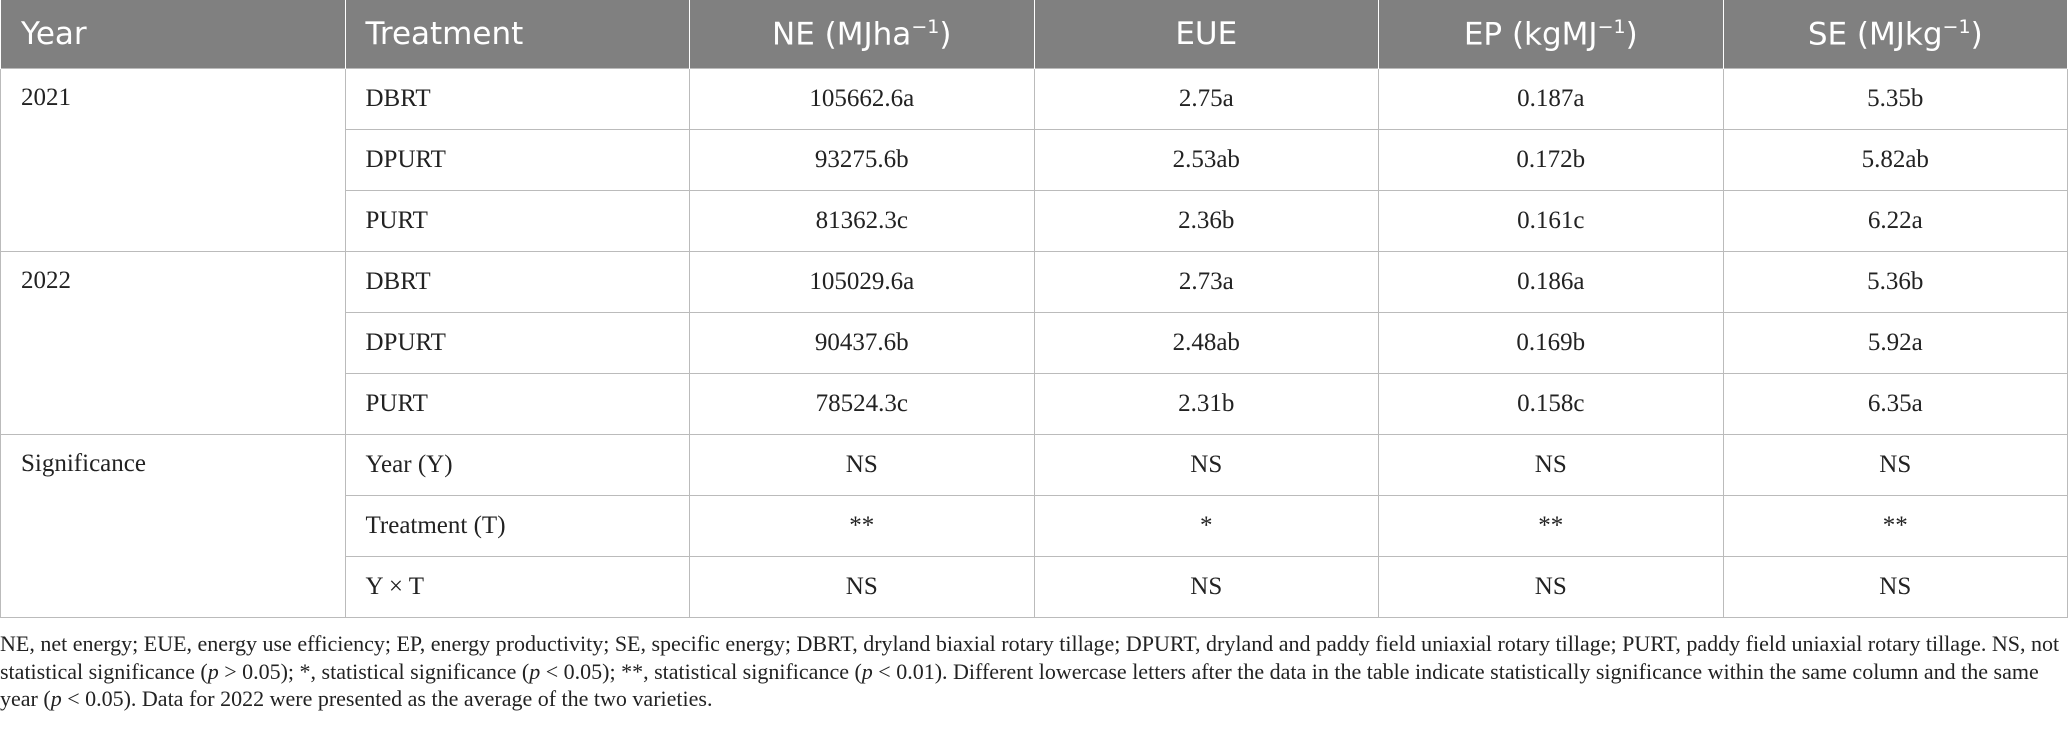 This screenshot has height=742, width=2068. I want to click on header-text: Year, so click(54, 34).